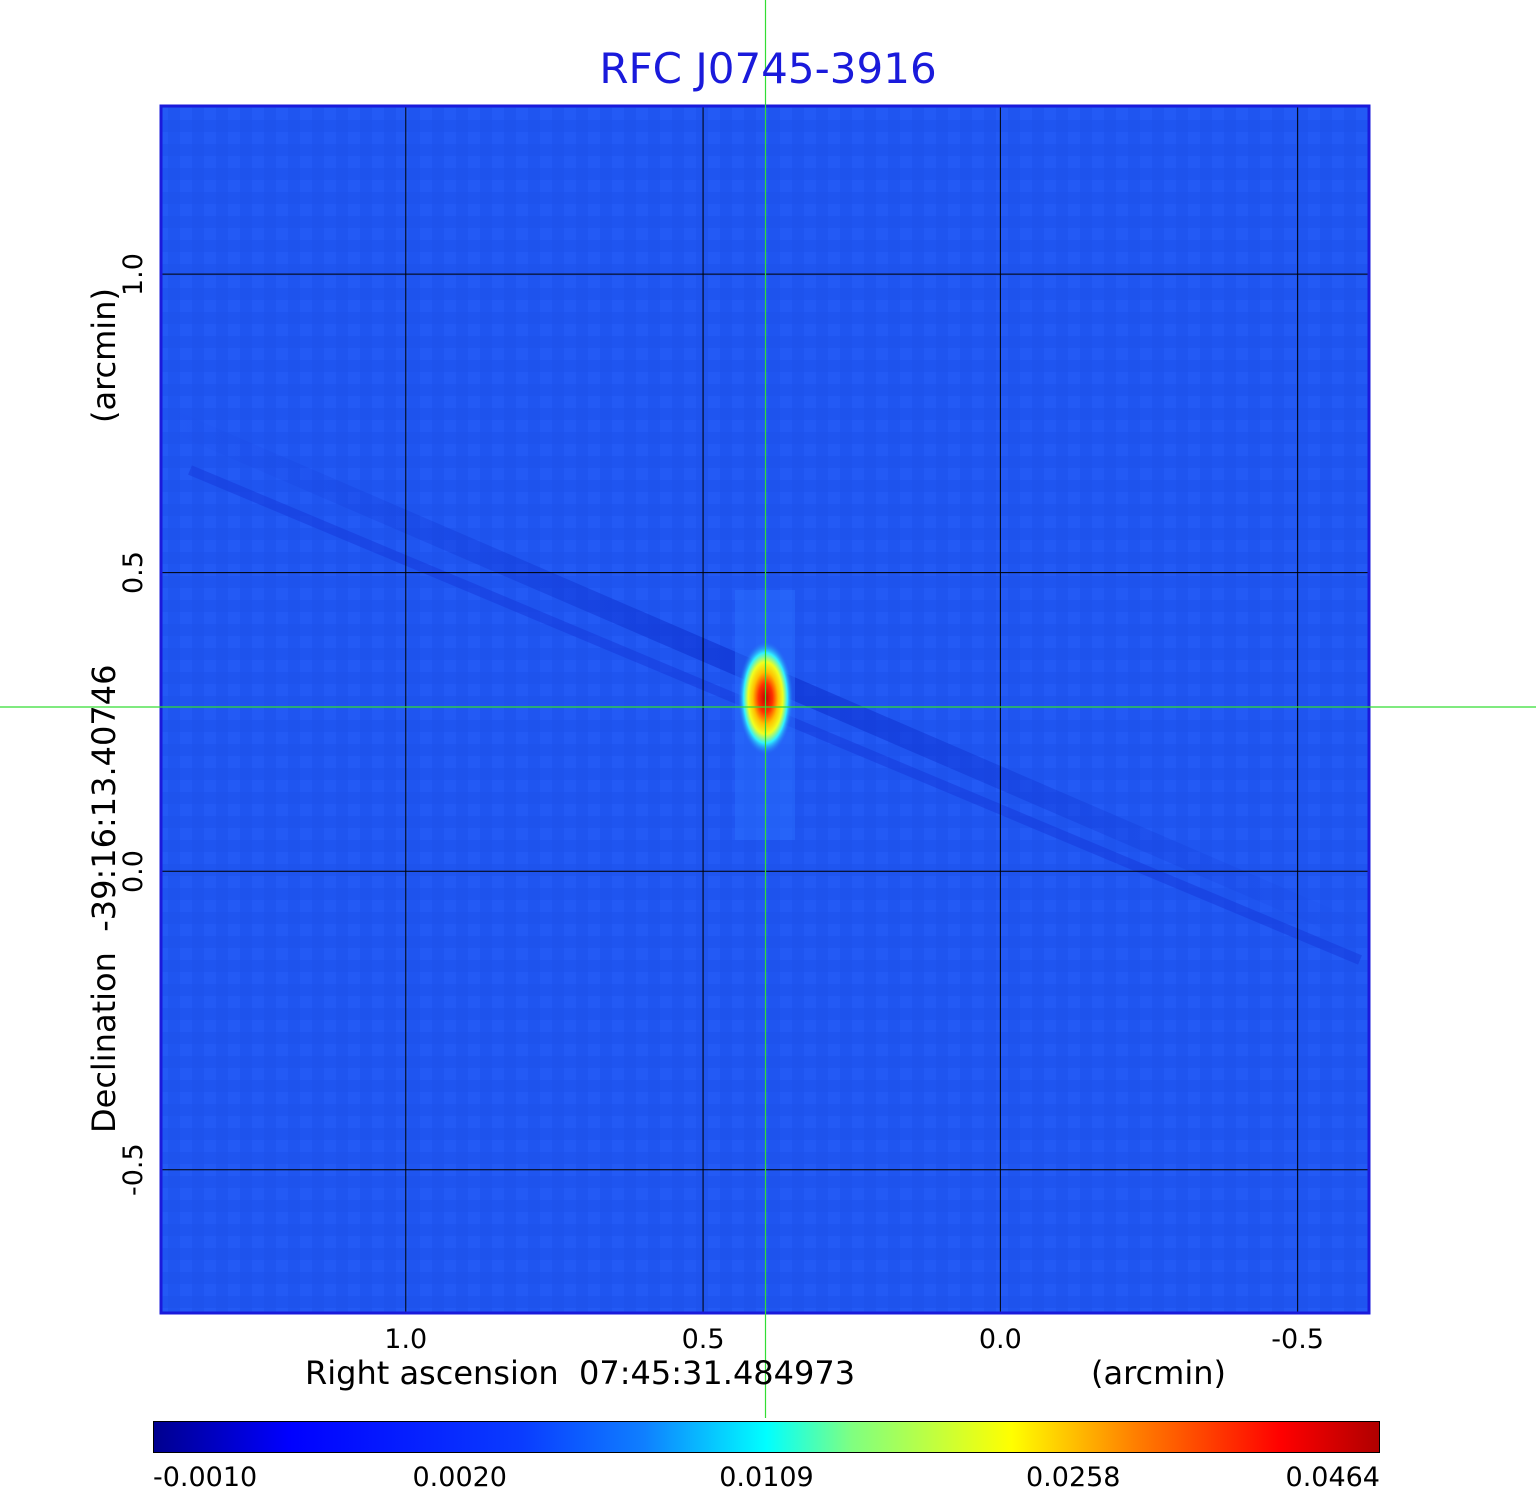 The width and height of the screenshot is (1536, 1511). Describe the element at coordinates (1158, 1373) in the screenshot. I see `x-axis-unit: (arcmin)` at that location.